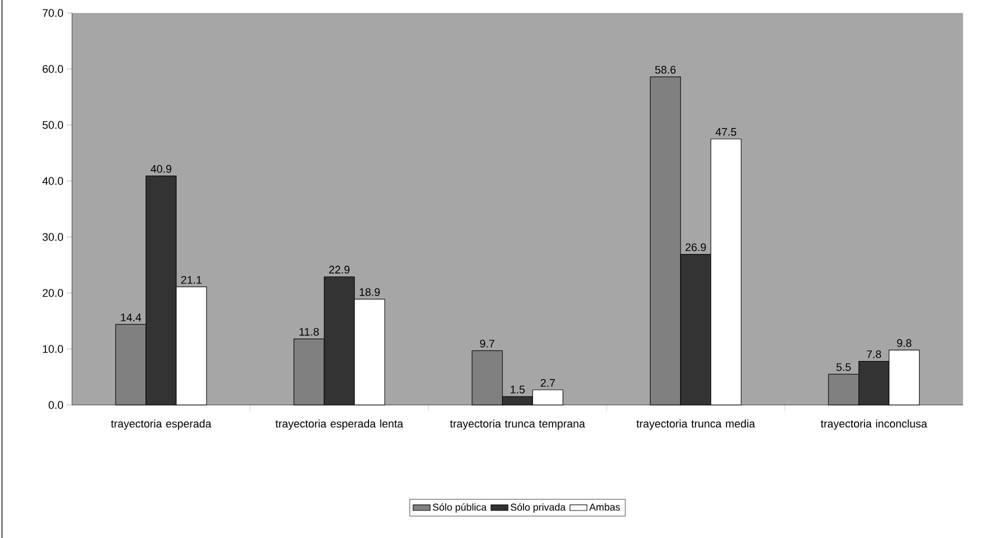  Describe the element at coordinates (487, 344) in the screenshot. I see `data-label: 9.7` at that location.